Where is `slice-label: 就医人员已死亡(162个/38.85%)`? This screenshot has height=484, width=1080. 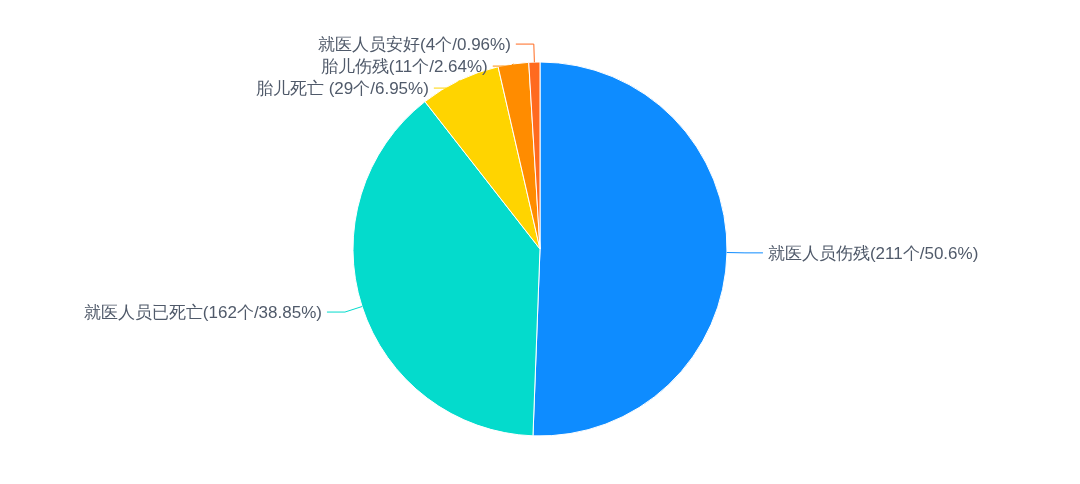
slice-label: 就医人员已死亡(162个/38.85%) is located at coordinates (202, 313).